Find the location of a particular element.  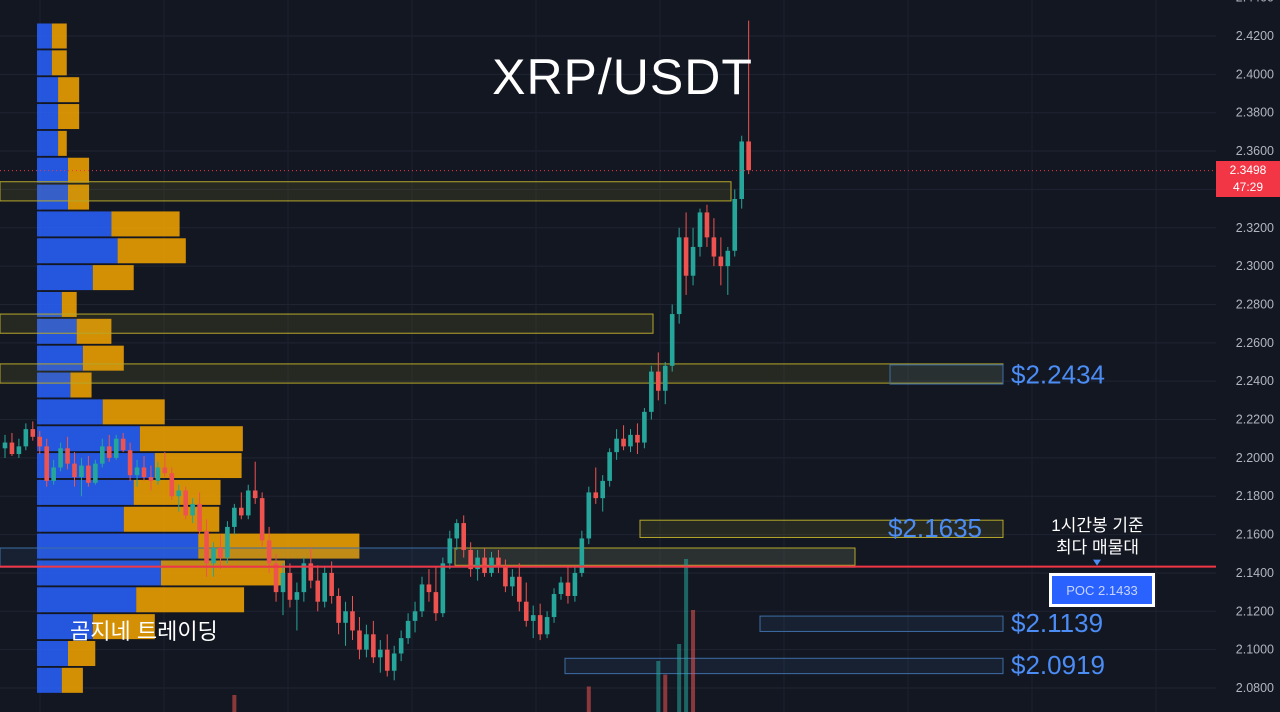

y-tick-label: 2.3600 is located at coordinates (1255, 151).